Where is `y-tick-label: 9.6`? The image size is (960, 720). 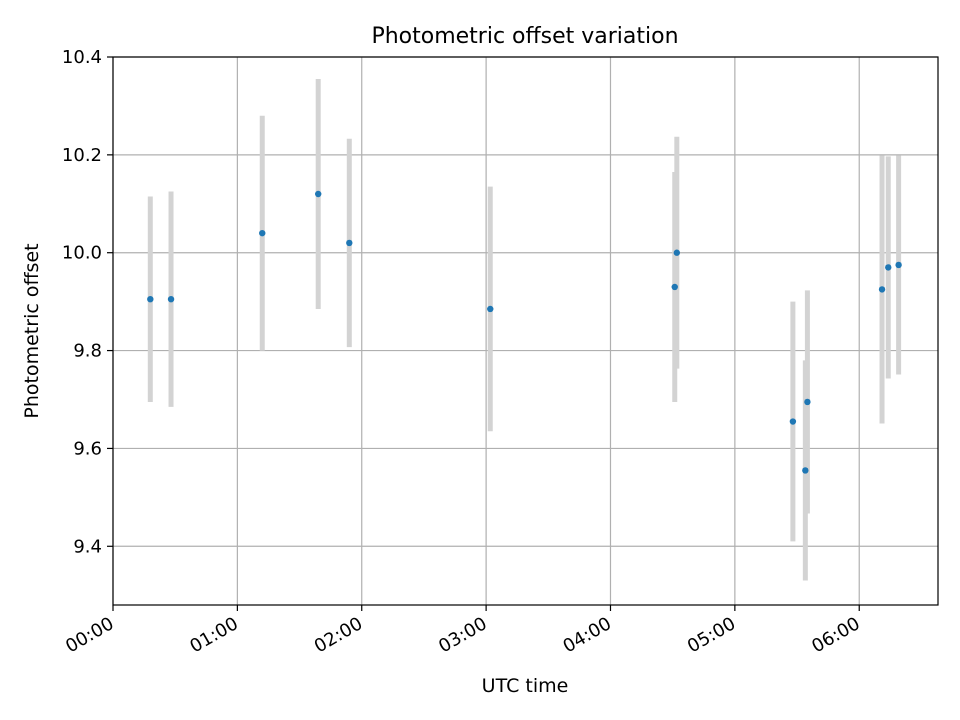
y-tick-label: 9.6 is located at coordinates (87, 448).